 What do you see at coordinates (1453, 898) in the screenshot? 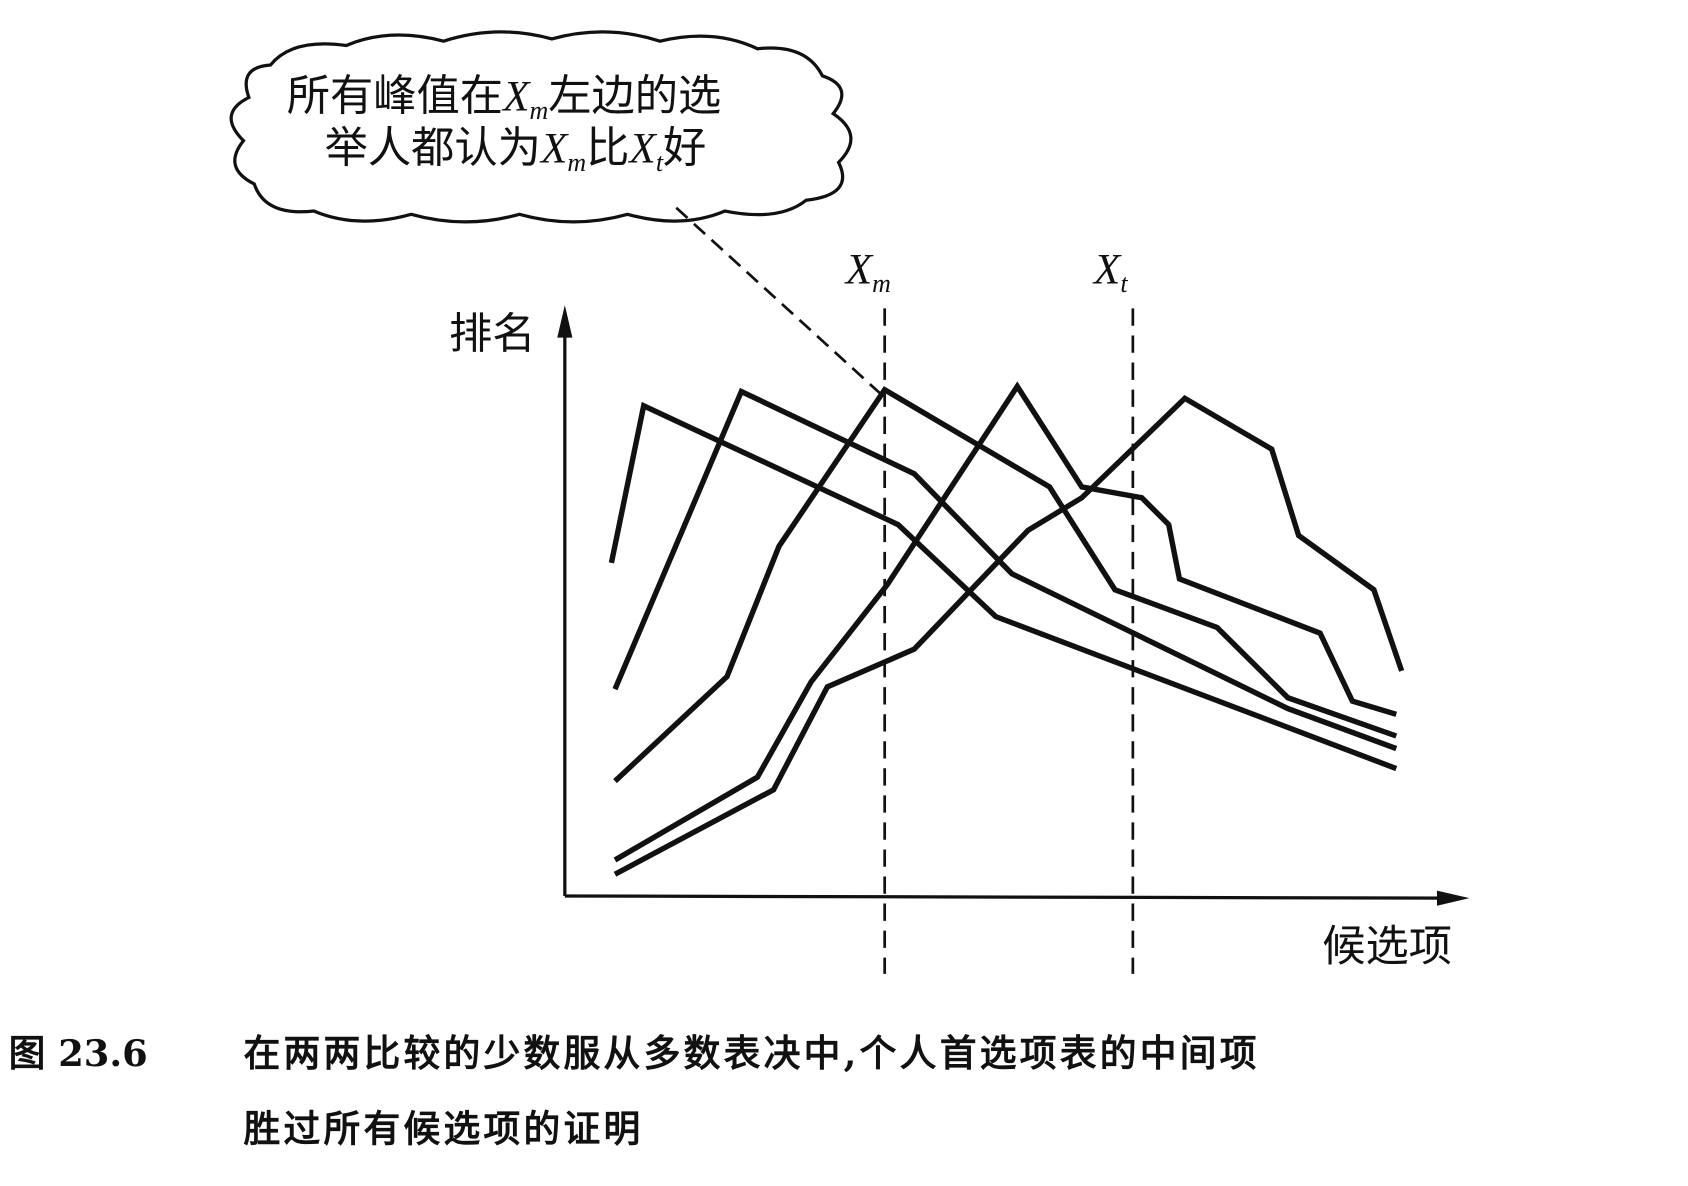
I see `x-axis-arrow` at bounding box center [1453, 898].